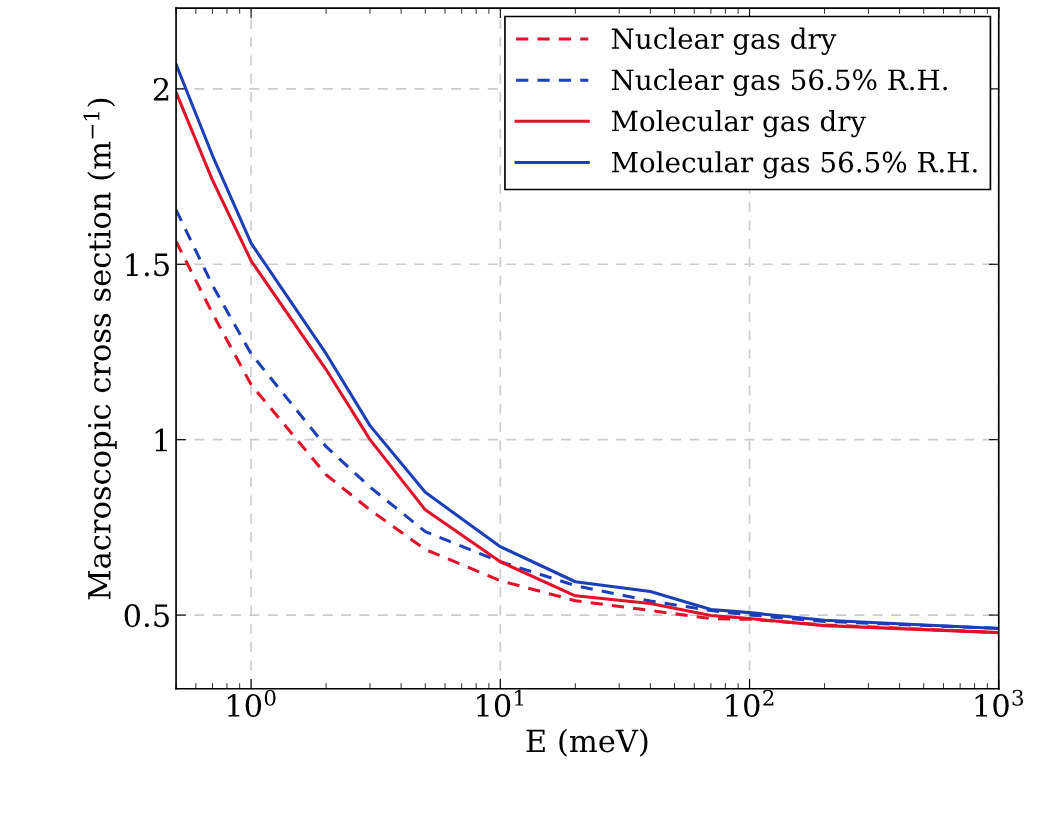 This screenshot has height=818, width=1048. What do you see at coordinates (147, 265) in the screenshot?
I see `y-tick-label: 1.5` at bounding box center [147, 265].